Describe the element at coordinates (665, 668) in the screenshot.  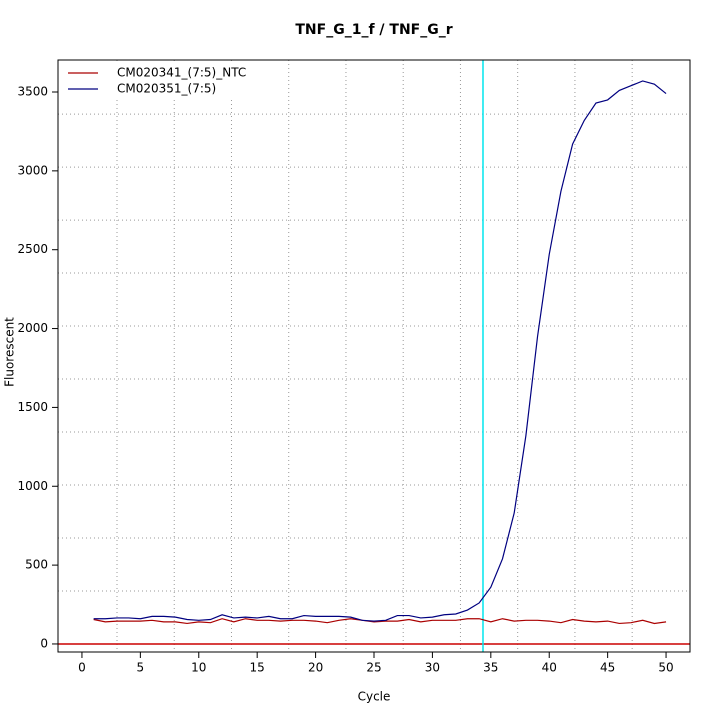
I see `x-tick-label: 50` at that location.